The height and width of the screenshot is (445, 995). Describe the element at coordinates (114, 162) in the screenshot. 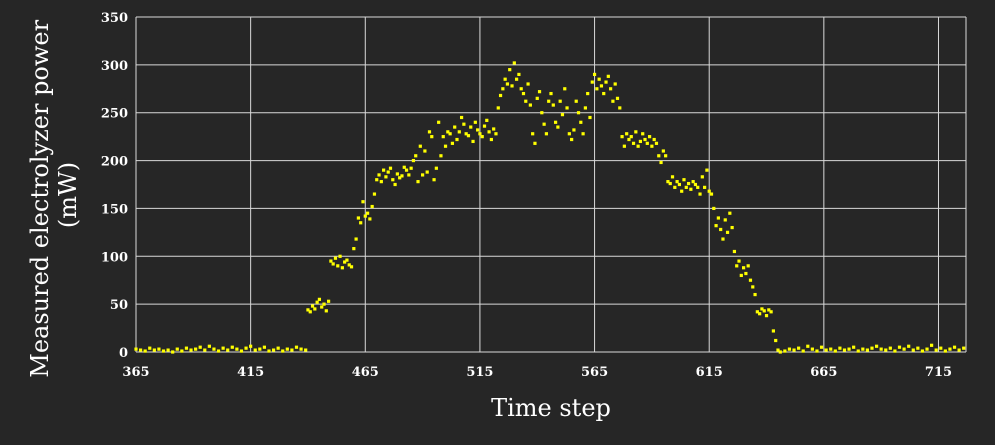

I see `y-tick-label: 200` at that location.